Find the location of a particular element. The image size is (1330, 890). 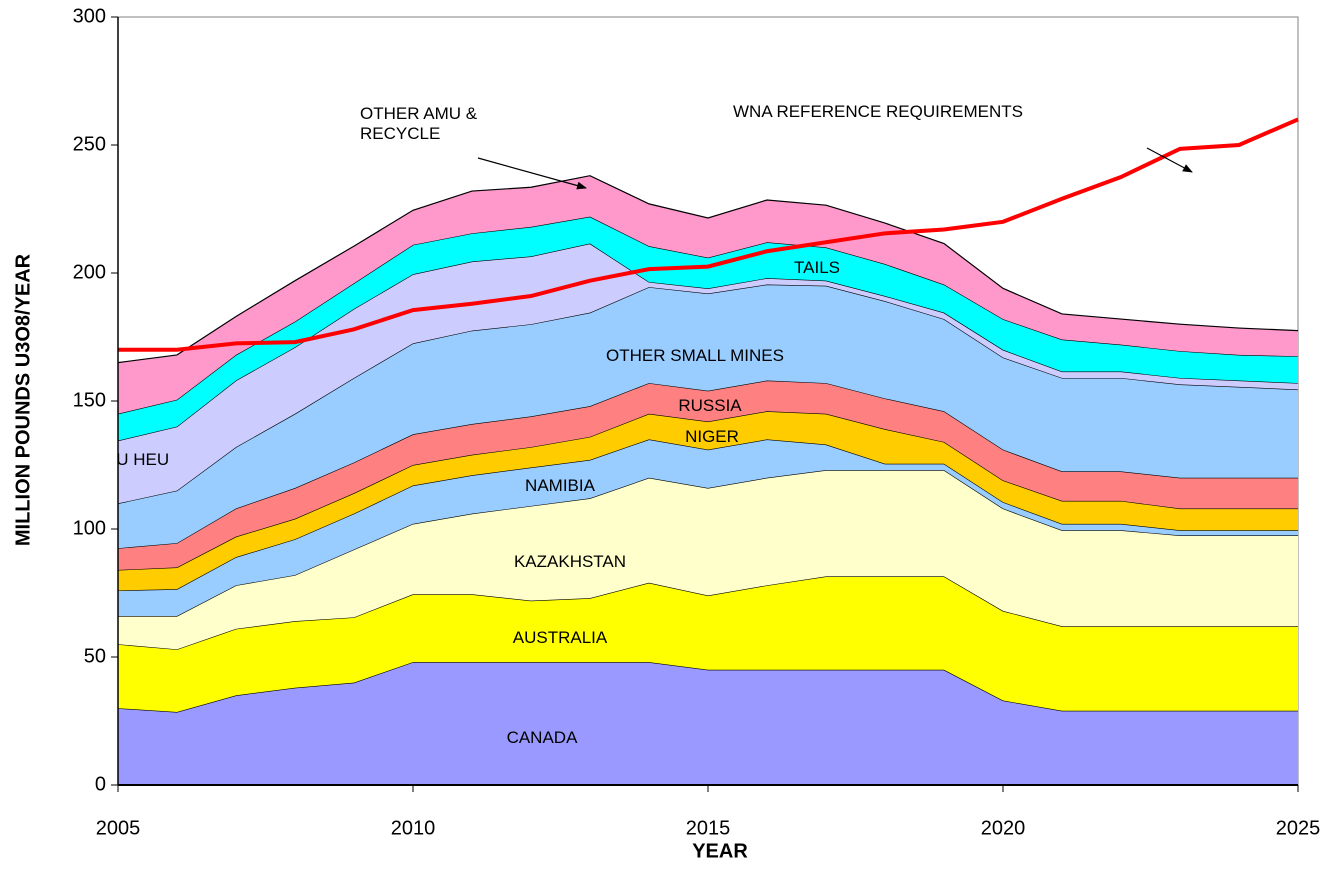

x-tick-label: 2025 is located at coordinates (1298, 828).